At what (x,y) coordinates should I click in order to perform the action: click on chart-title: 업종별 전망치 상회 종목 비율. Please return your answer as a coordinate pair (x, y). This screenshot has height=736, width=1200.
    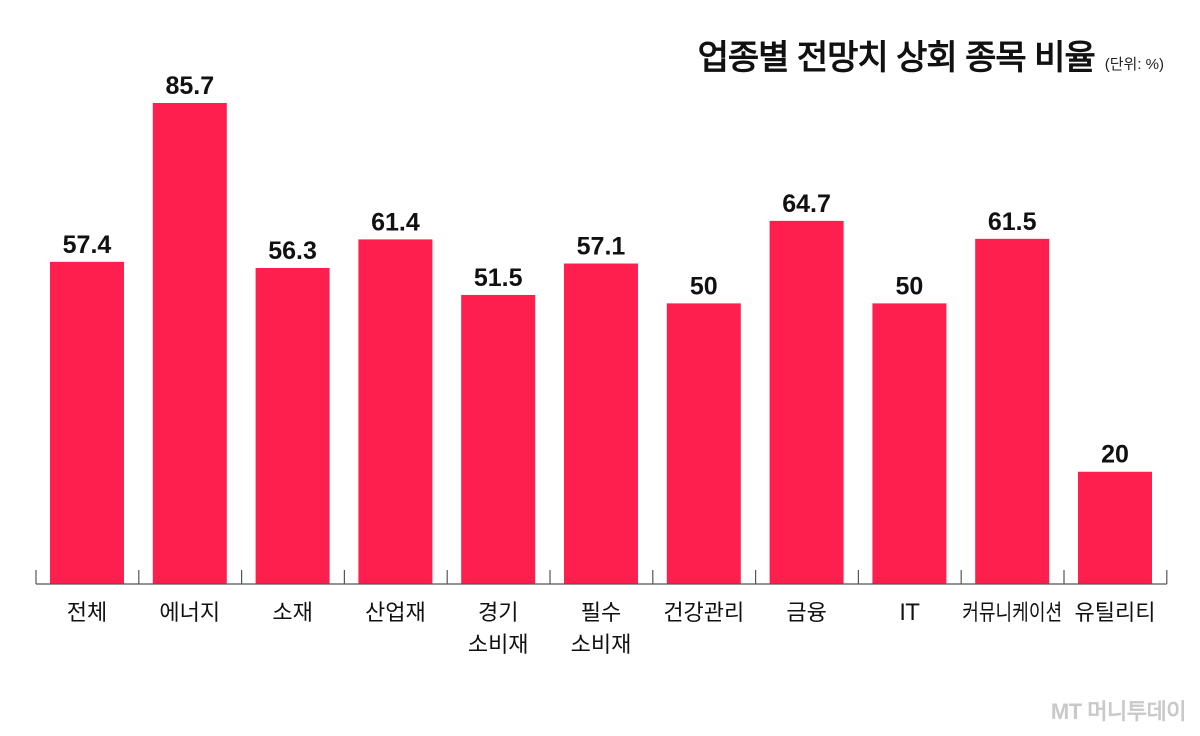
    Looking at the image, I should click on (896, 58).